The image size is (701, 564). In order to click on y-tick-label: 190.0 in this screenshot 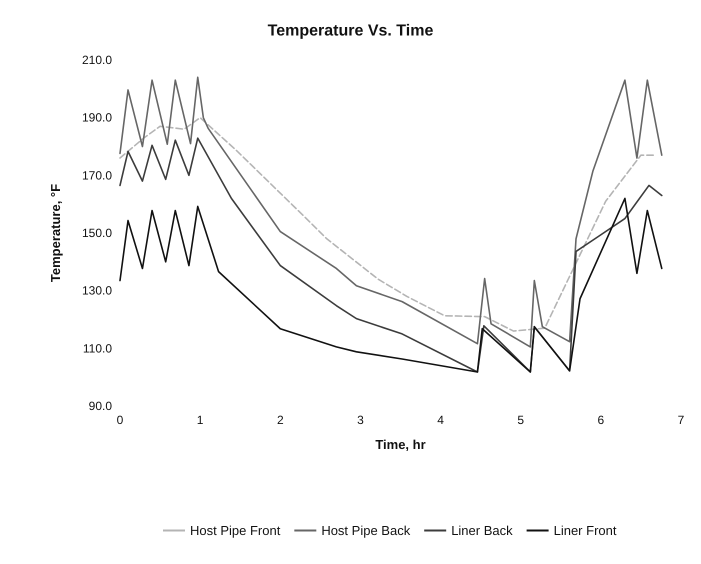, I will do `click(97, 117)`.